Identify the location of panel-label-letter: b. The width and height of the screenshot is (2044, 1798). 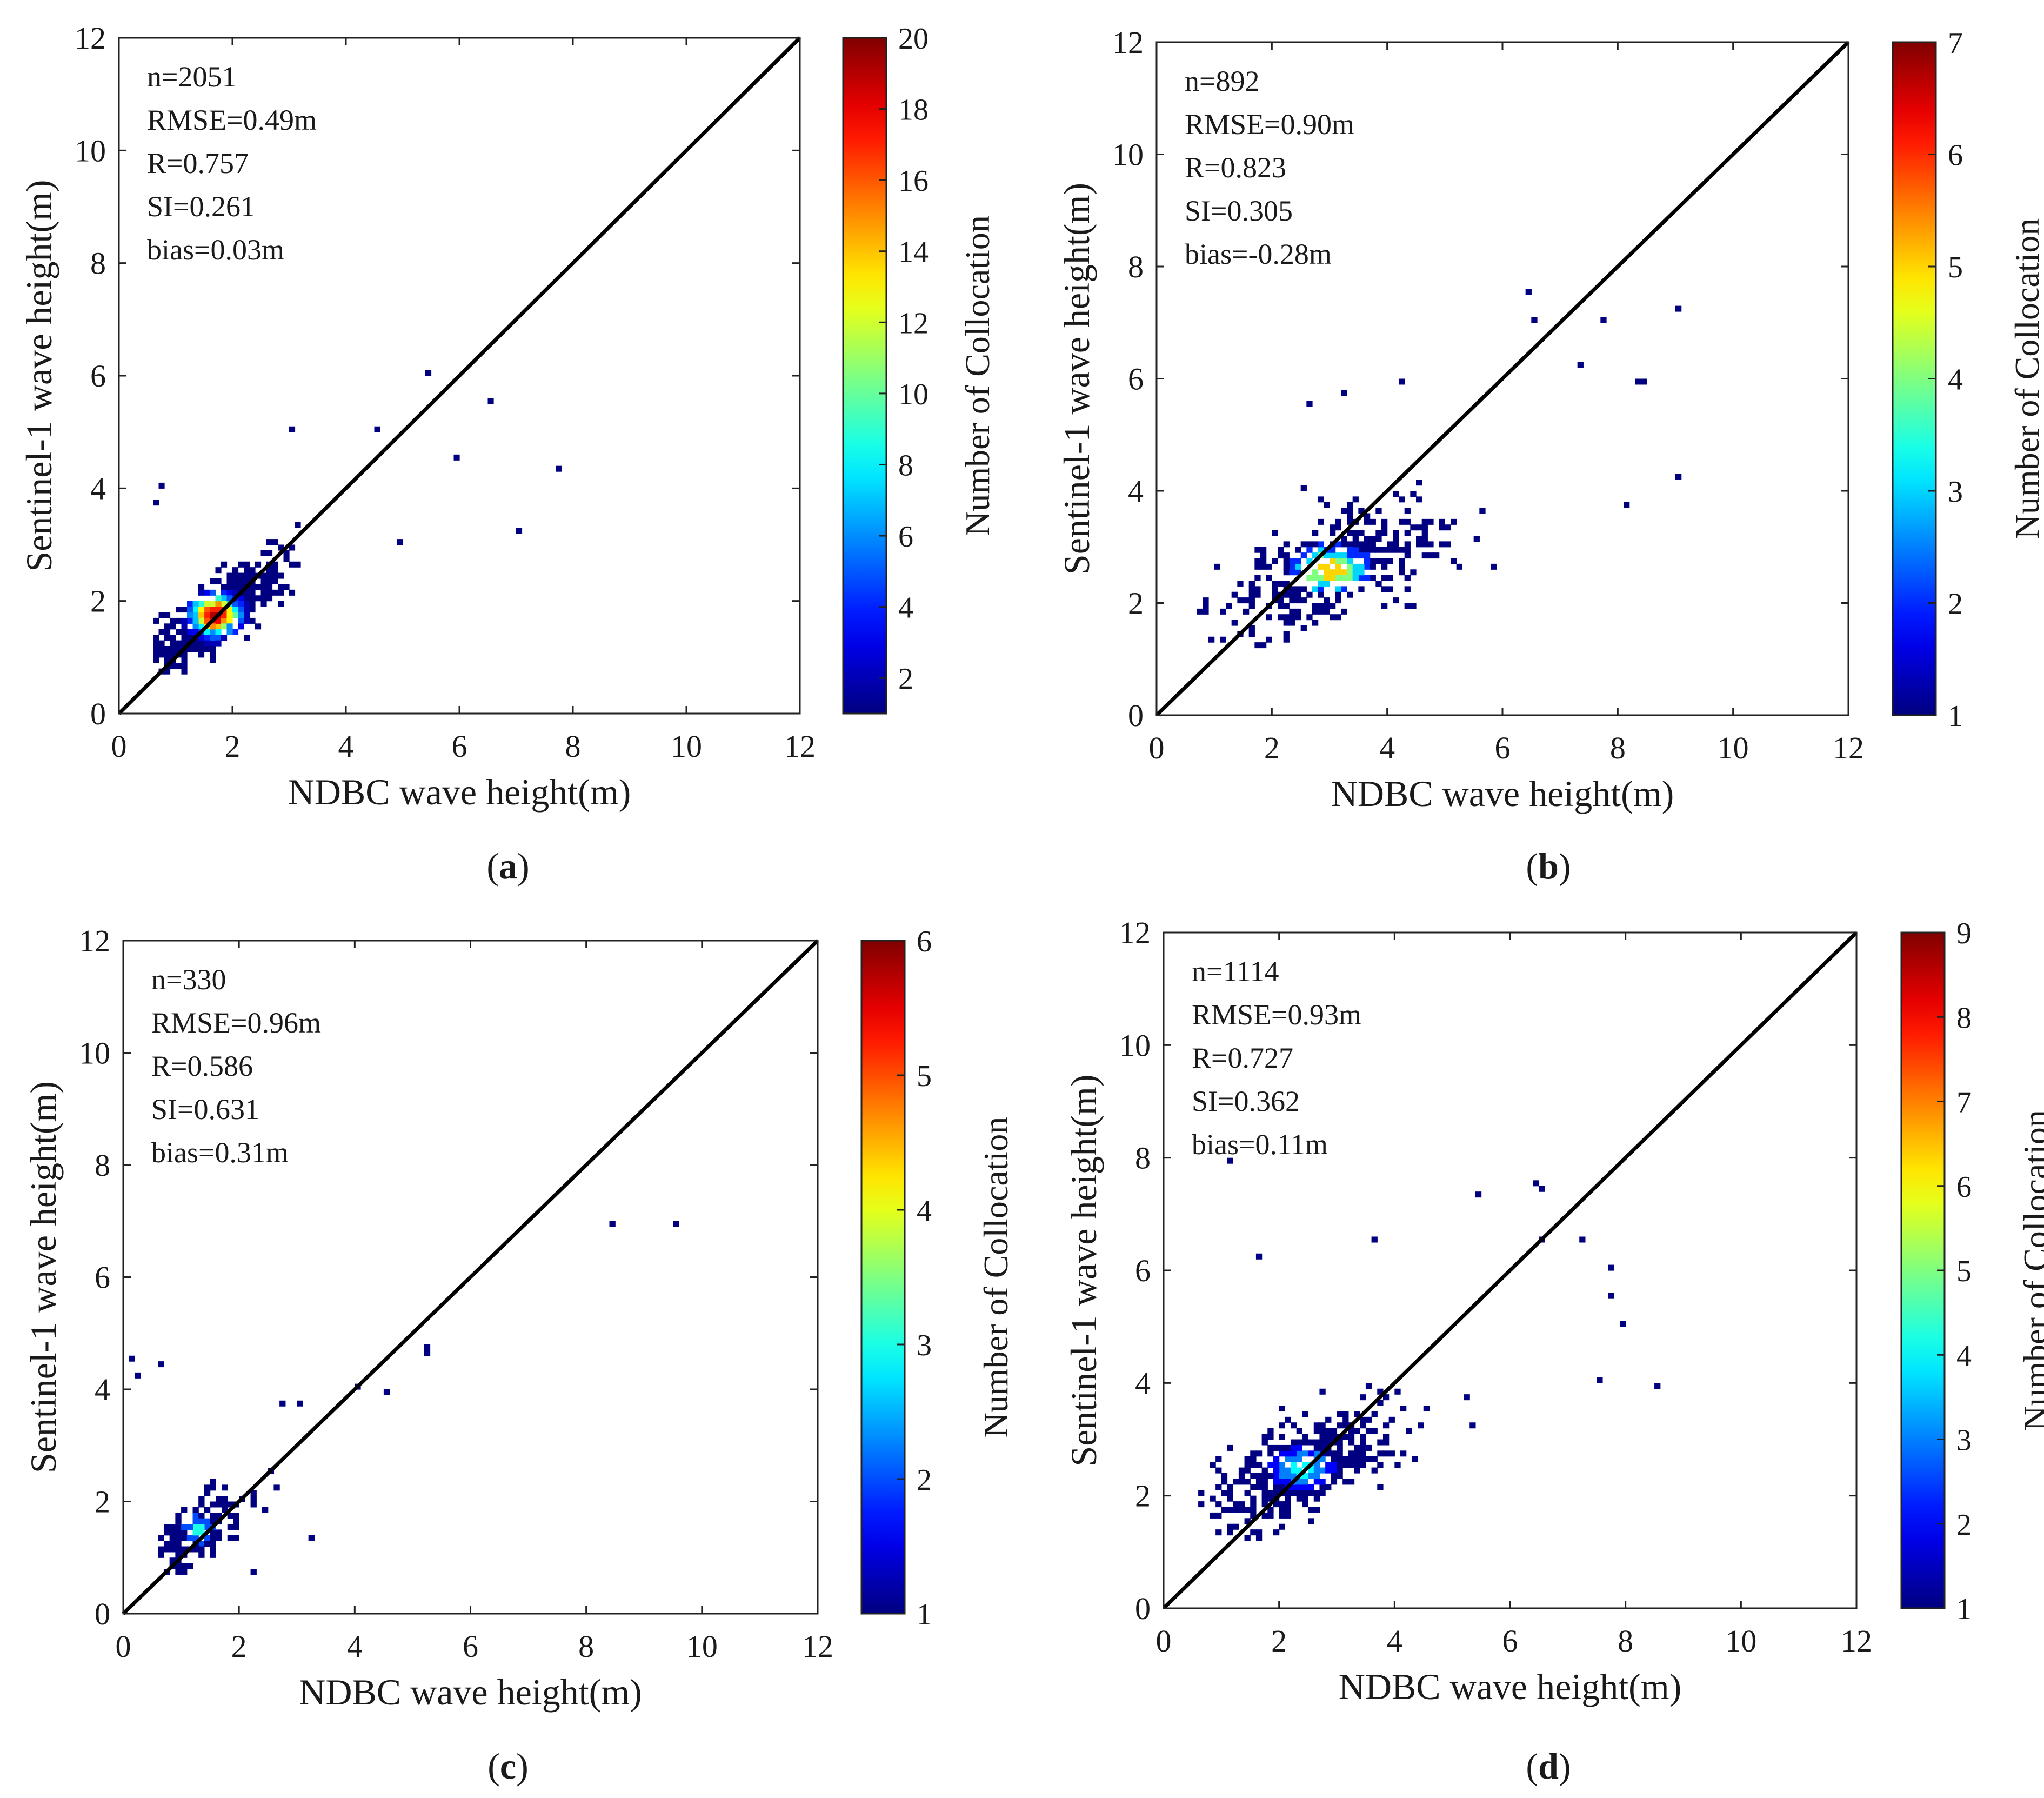
(1548, 866).